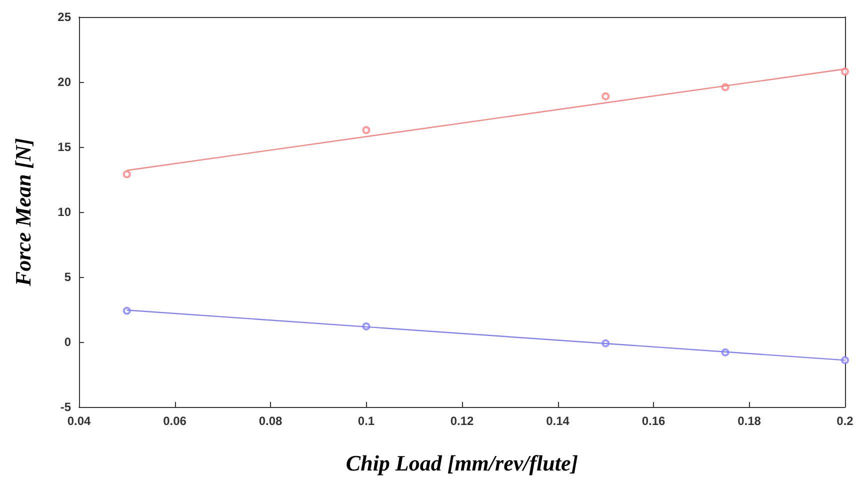  I want to click on x-tick-label: 0.06, so click(175, 421).